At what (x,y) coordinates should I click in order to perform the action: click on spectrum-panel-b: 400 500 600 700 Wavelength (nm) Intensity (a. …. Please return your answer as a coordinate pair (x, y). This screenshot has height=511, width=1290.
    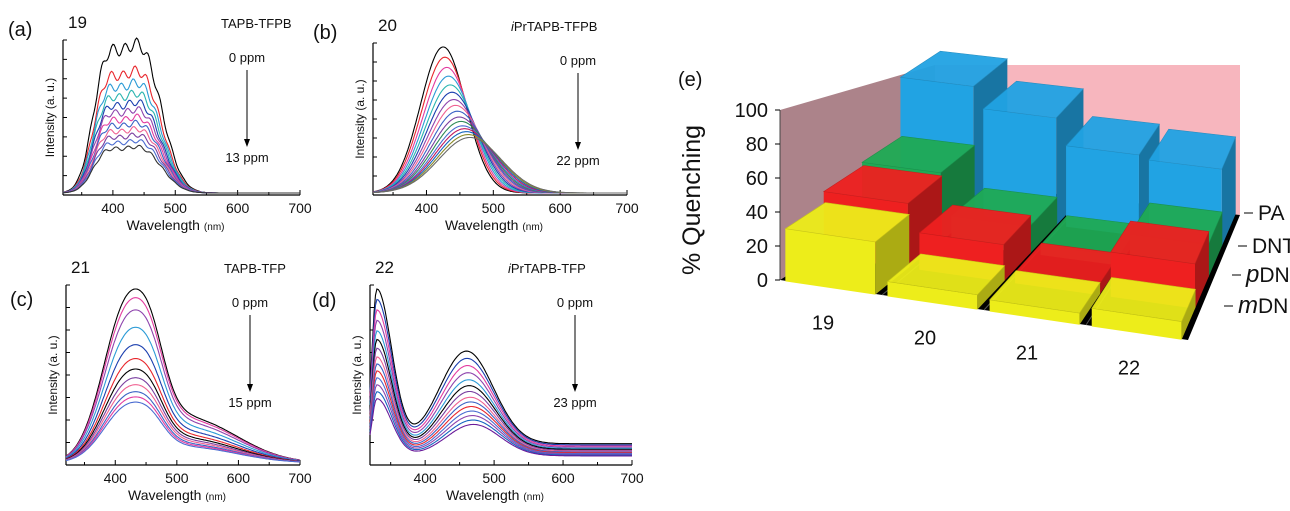
    Looking at the image, I should click on (476, 124).